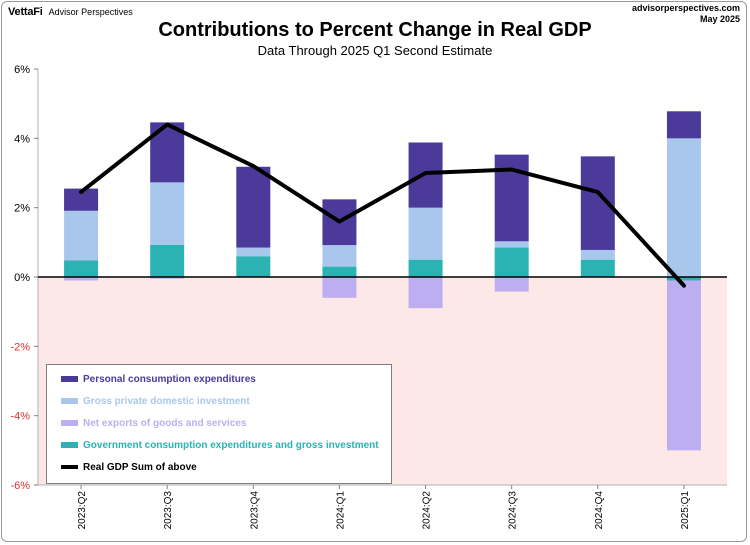 This screenshot has height=545, width=750. I want to click on y-tick-label: -2%, so click(20, 347).